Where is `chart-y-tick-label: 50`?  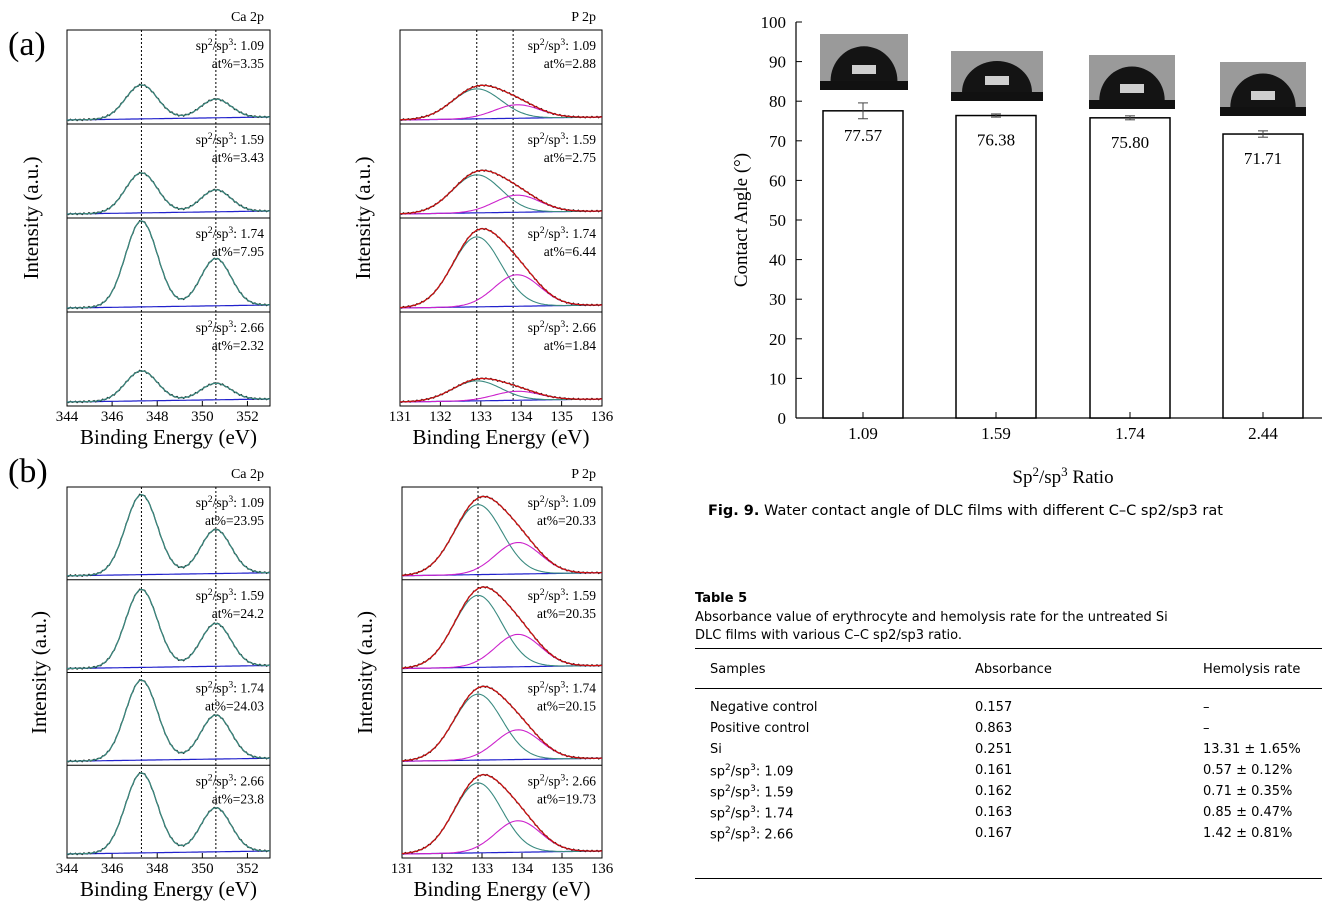
chart-y-tick-label: 50 is located at coordinates (777, 220).